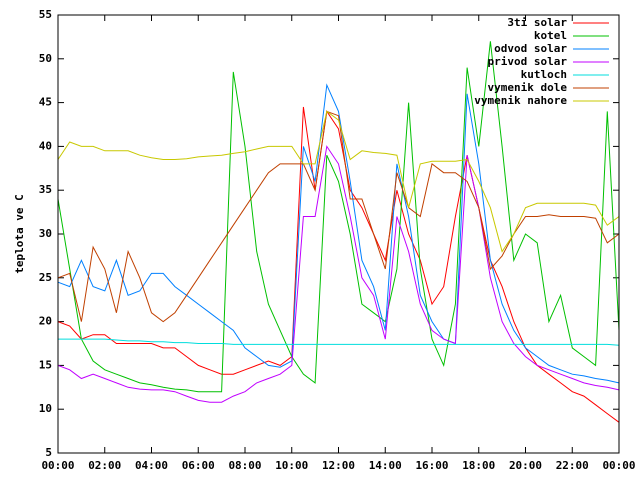 The image size is (640, 480). What do you see at coordinates (339, 342) in the screenshot?
I see `series-line` at bounding box center [339, 342].